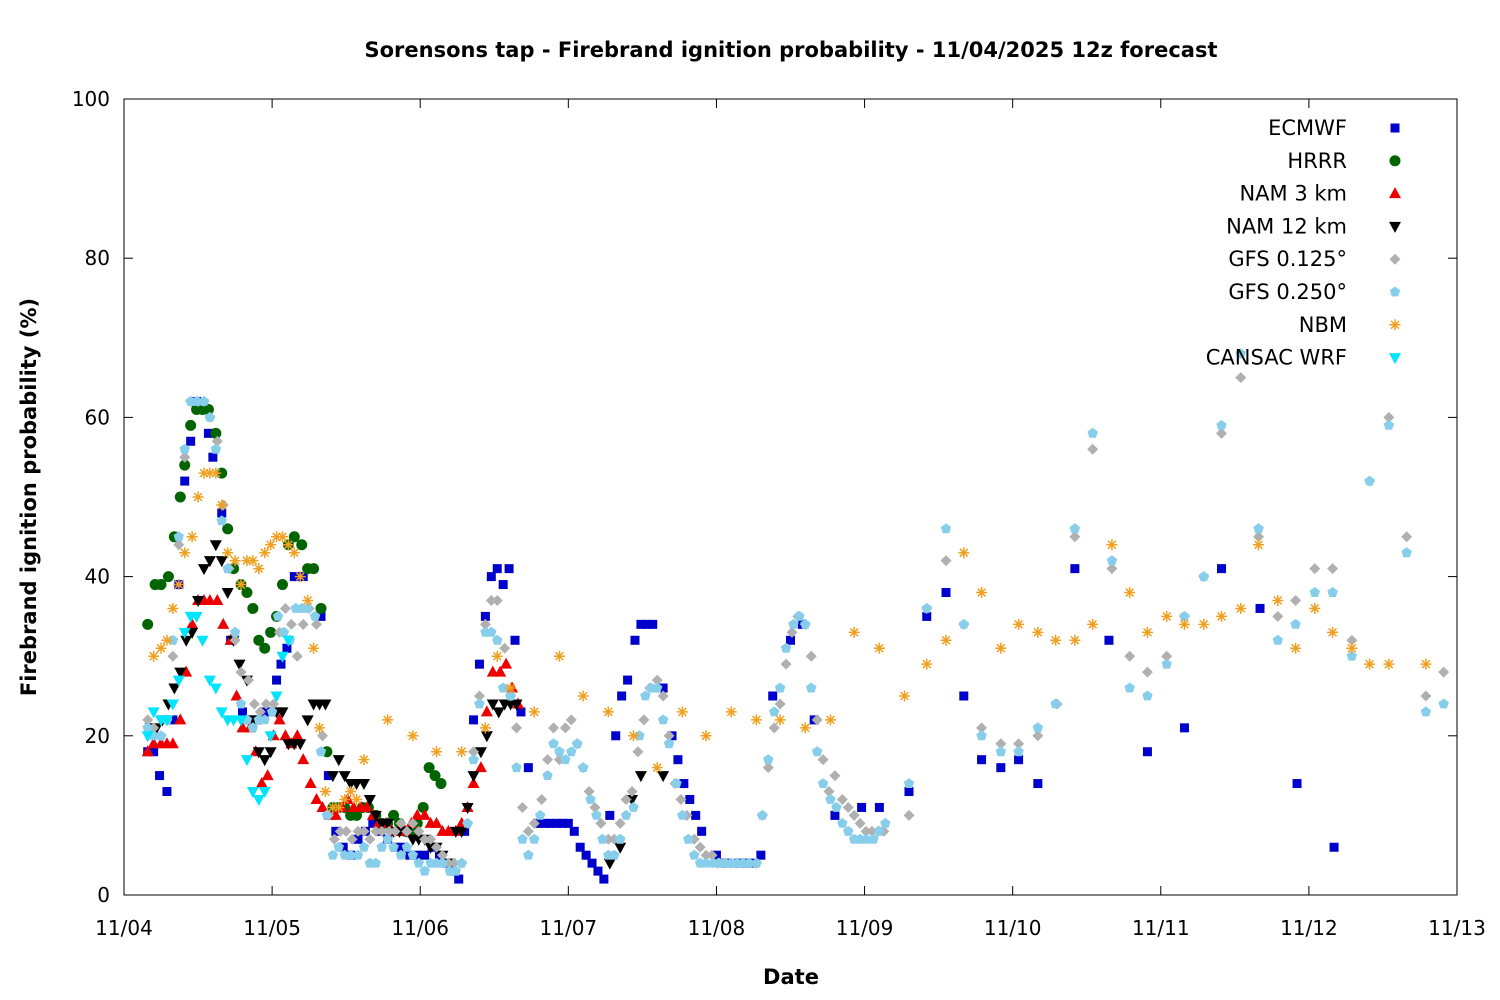  Describe the element at coordinates (1309, 928) in the screenshot. I see `x-tick-label: 11/12` at that location.